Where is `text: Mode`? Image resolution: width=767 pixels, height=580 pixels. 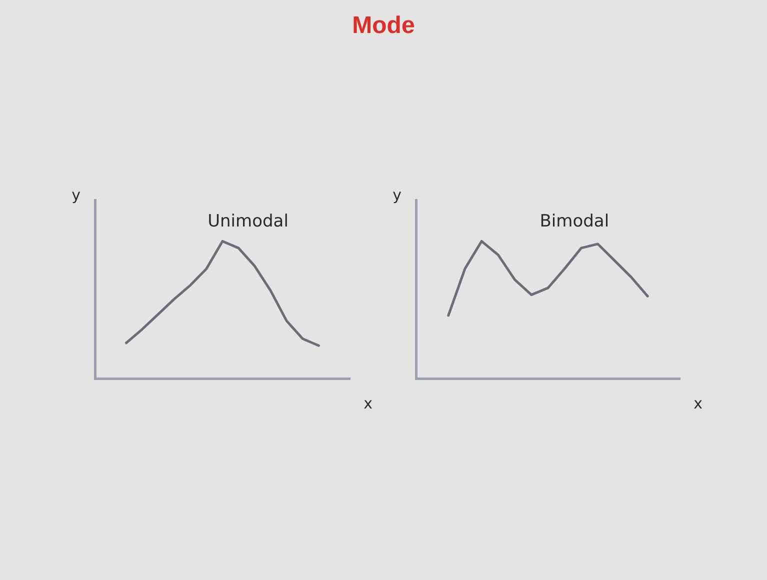 text: Mode is located at coordinates (383, 26).